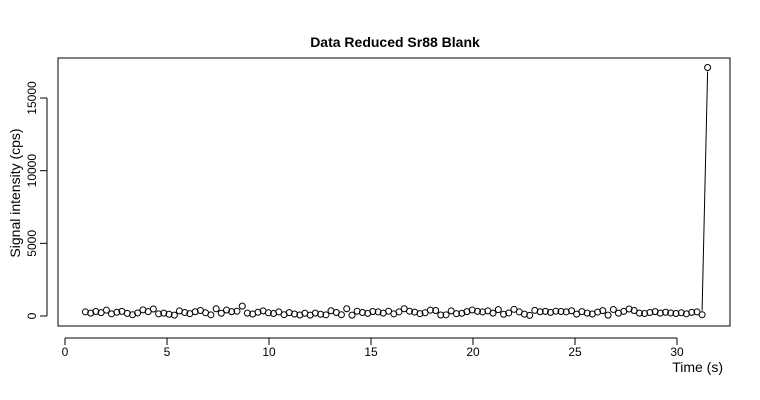  Describe the element at coordinates (32, 171) in the screenshot. I see `y-tick-label: 10000` at that location.